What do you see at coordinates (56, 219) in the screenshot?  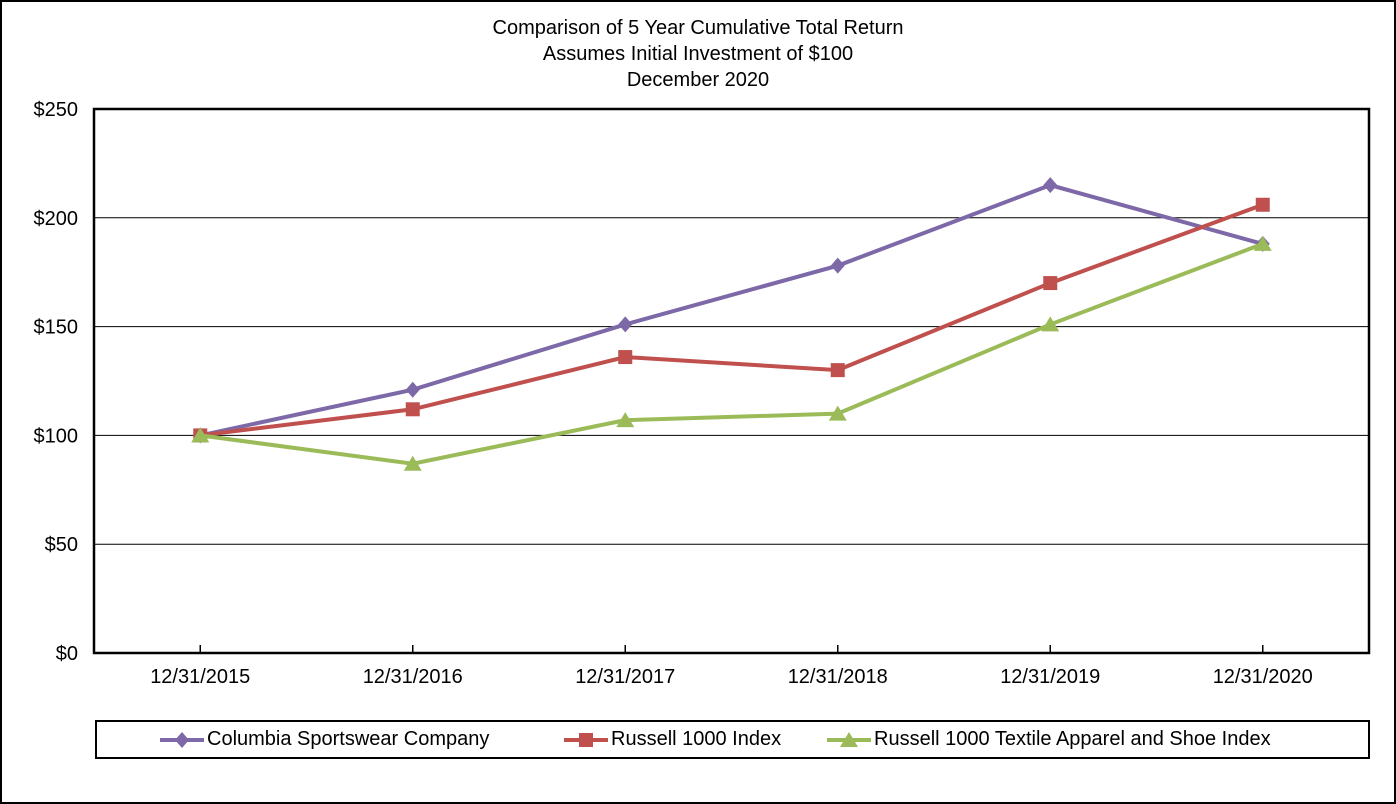 I see `y-tick-label: $200` at bounding box center [56, 219].